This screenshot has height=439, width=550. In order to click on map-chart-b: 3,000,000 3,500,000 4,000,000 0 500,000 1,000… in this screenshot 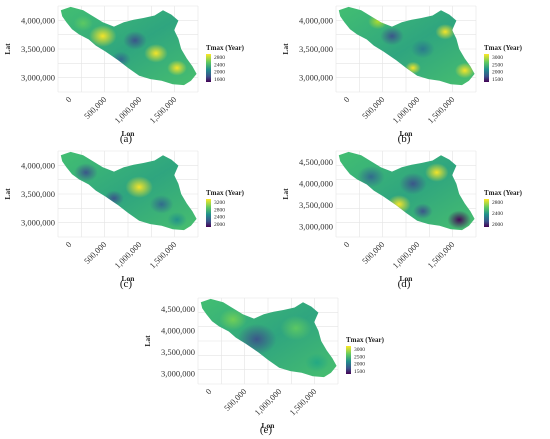, I will do `click(402, 71)`.